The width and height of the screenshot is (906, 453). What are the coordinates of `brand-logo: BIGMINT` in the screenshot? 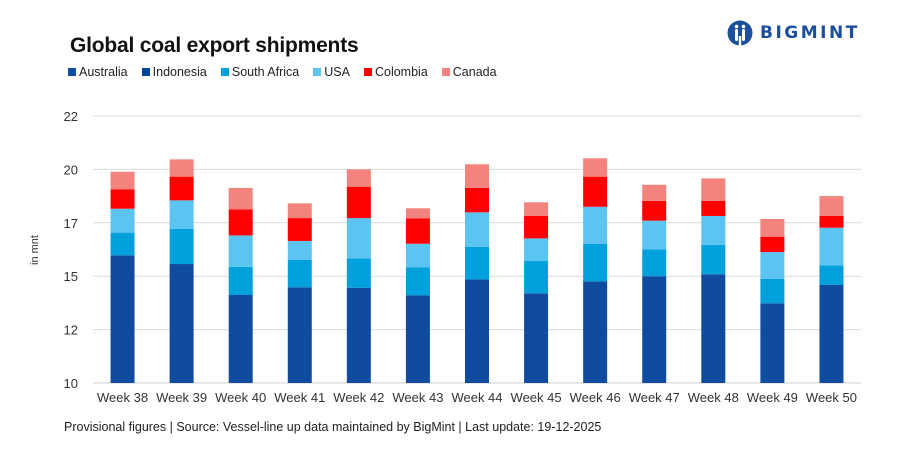 It's located at (793, 33).